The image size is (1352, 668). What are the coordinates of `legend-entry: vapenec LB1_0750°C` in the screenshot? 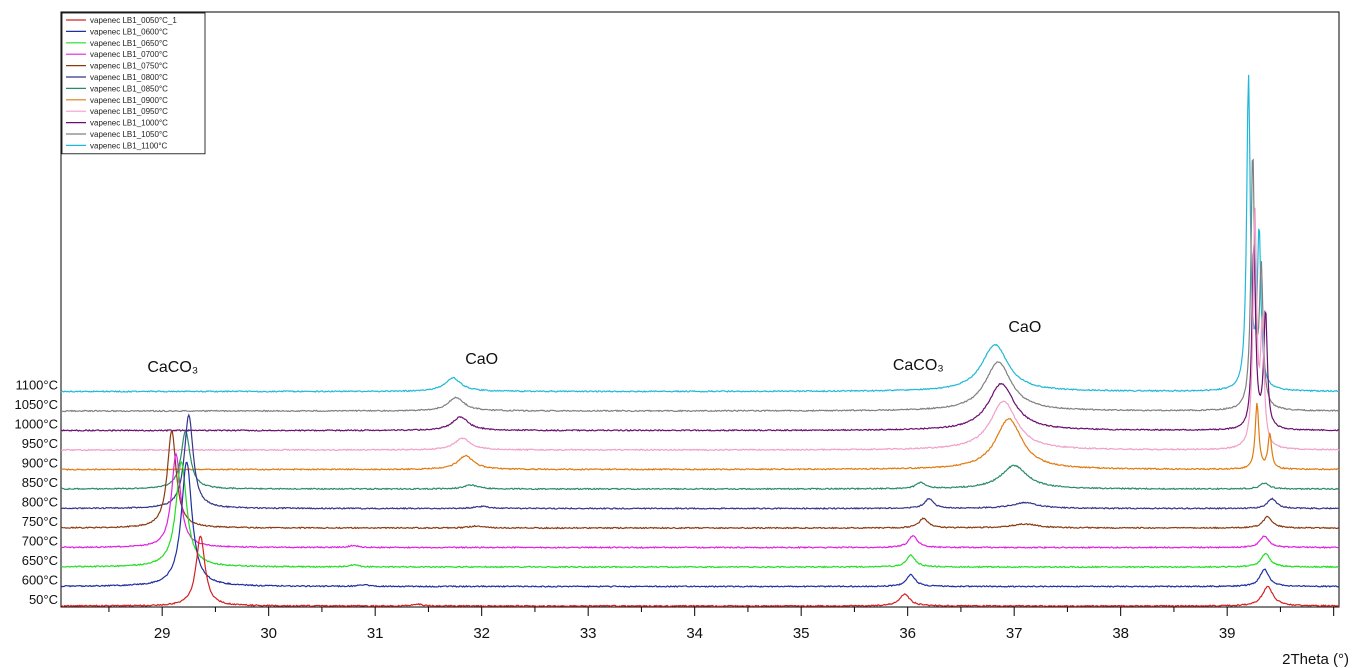 It's located at (129, 66).